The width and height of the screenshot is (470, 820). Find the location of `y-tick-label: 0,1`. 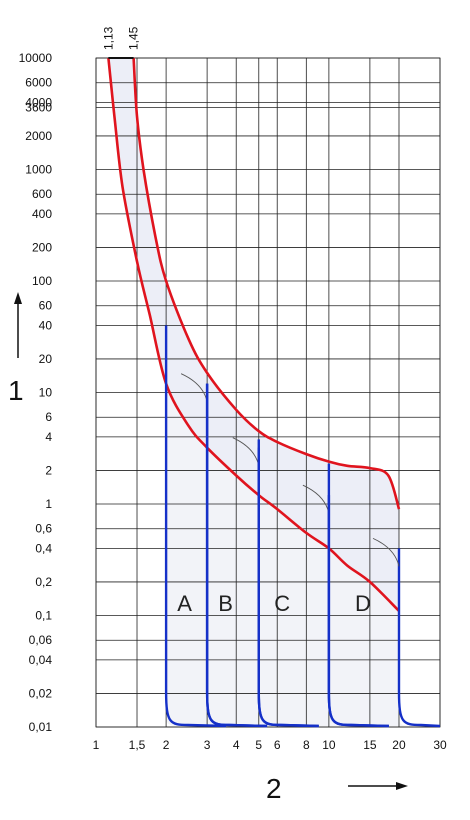

y-tick-label: 0,1 is located at coordinates (43, 616).